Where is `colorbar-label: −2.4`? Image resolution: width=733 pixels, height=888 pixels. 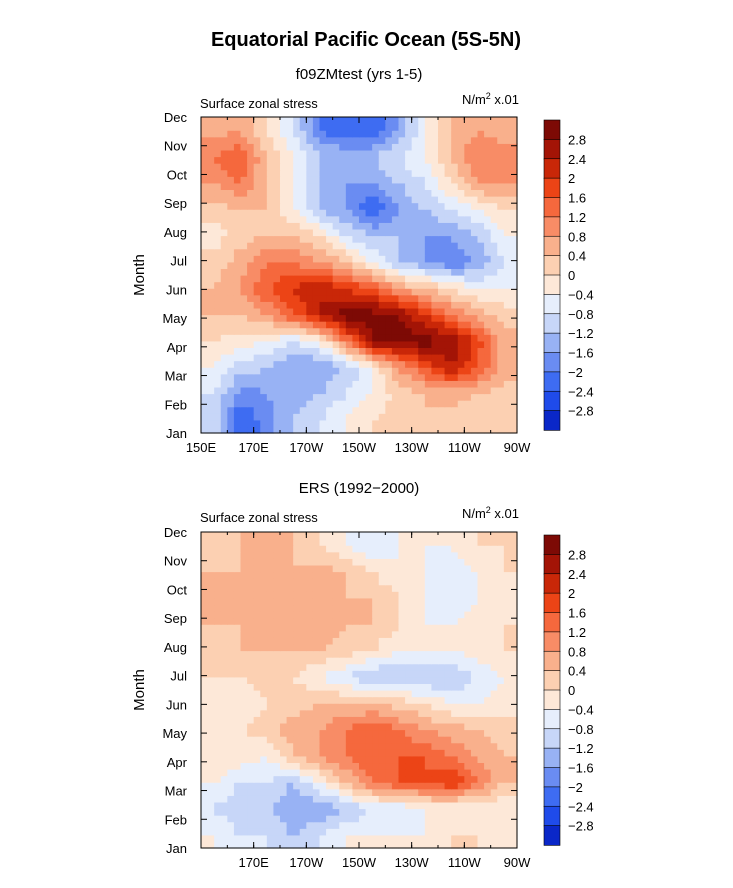 colorbar-label: −2.4 is located at coordinates (581, 391).